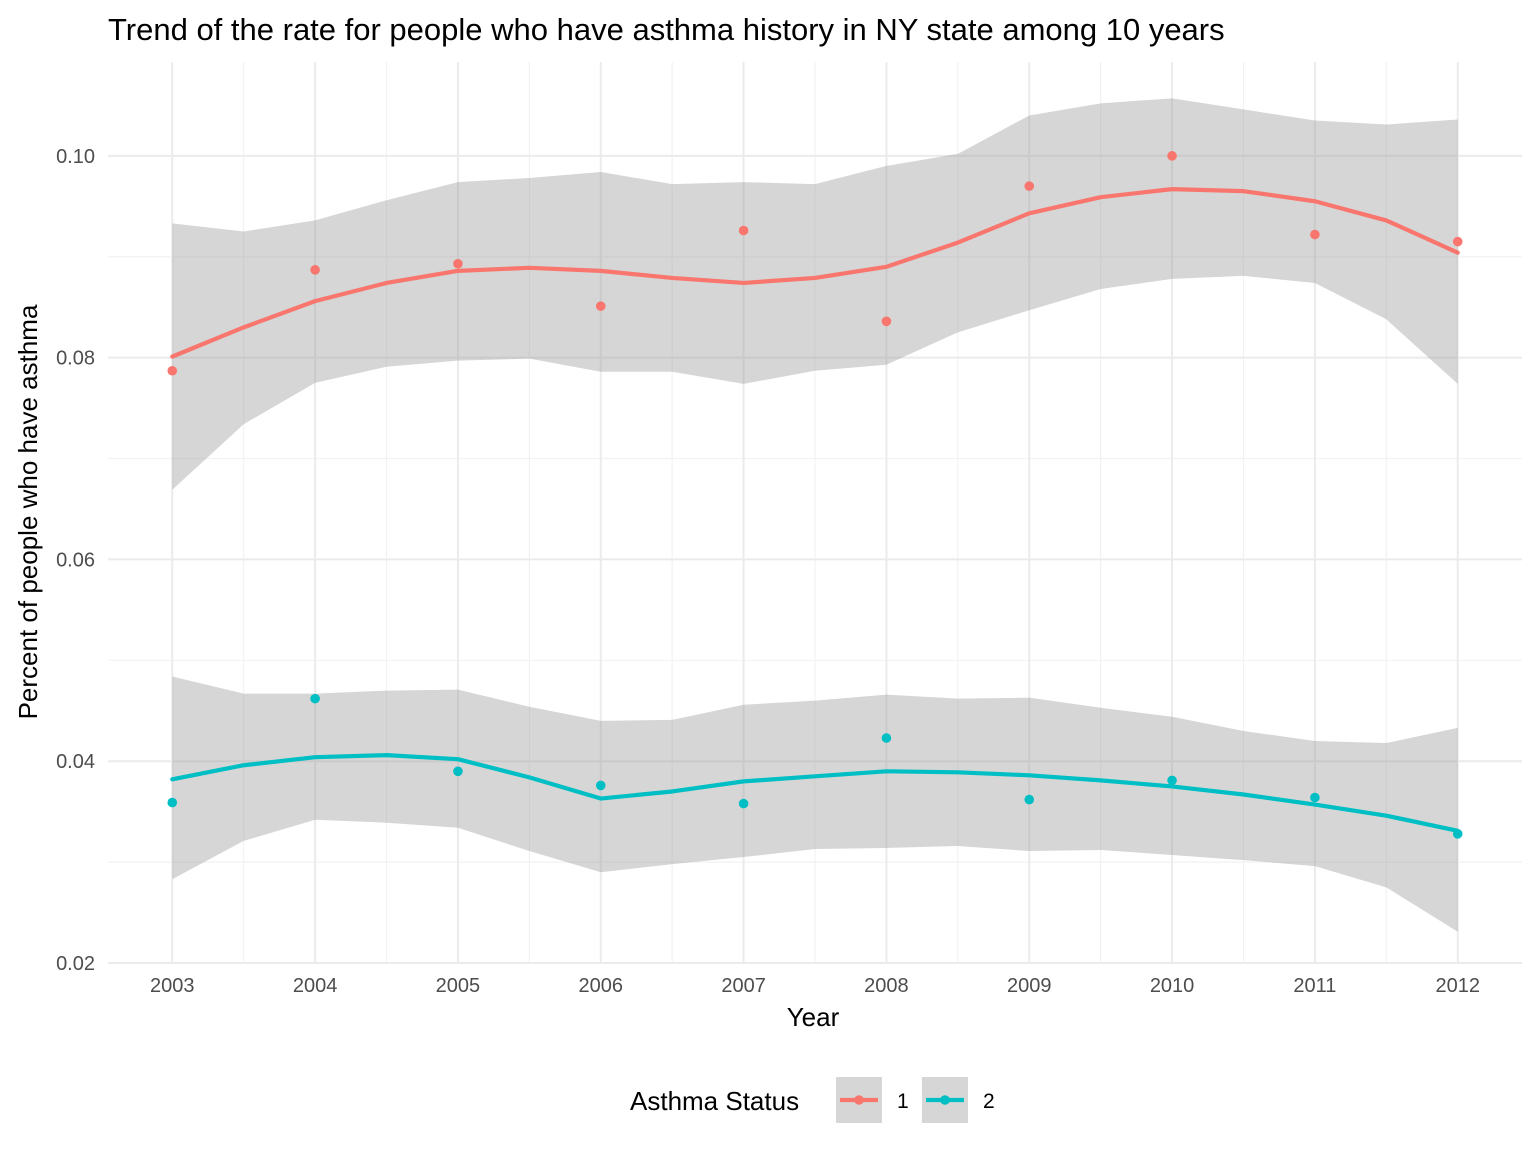 Image resolution: width=1536 pixels, height=1157 pixels. Describe the element at coordinates (75, 157) in the screenshot. I see `y-tick-label: 0.10` at that location.